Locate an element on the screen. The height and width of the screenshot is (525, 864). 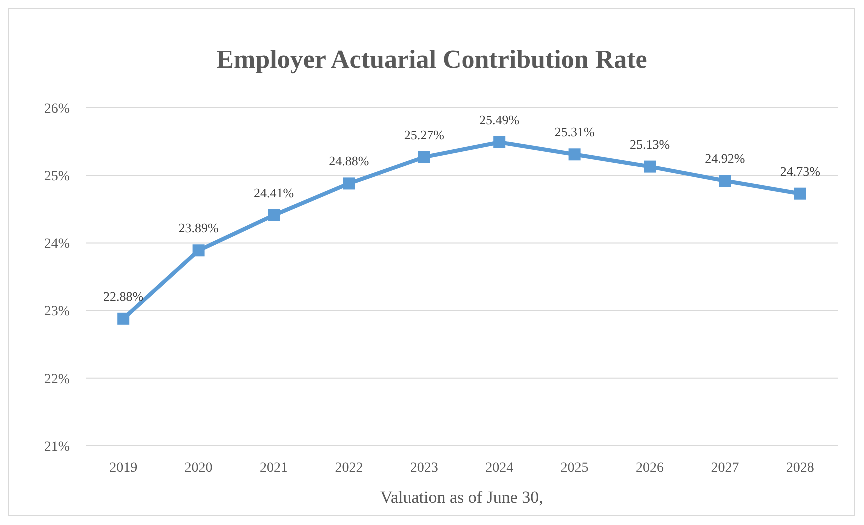
data-label: 24.41% is located at coordinates (274, 192).